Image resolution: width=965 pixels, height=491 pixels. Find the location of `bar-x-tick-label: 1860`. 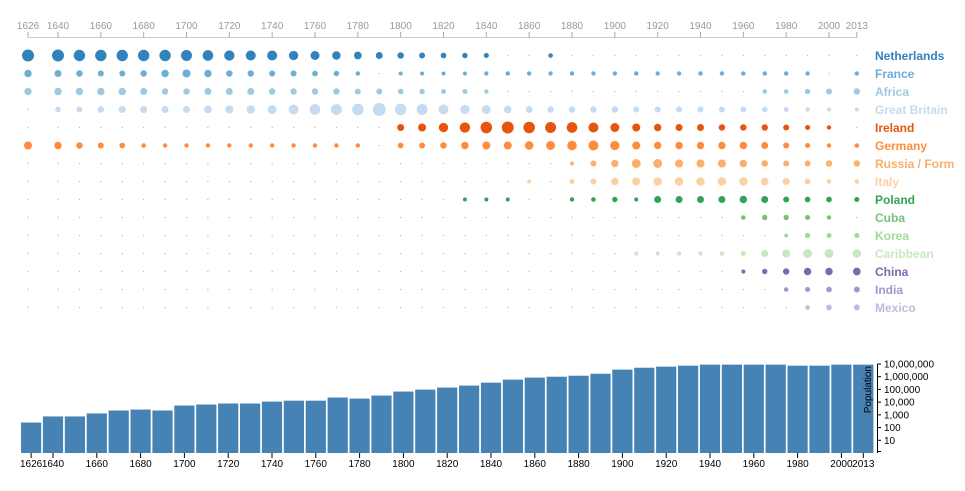

bar-x-tick-label: 1860 is located at coordinates (535, 464).